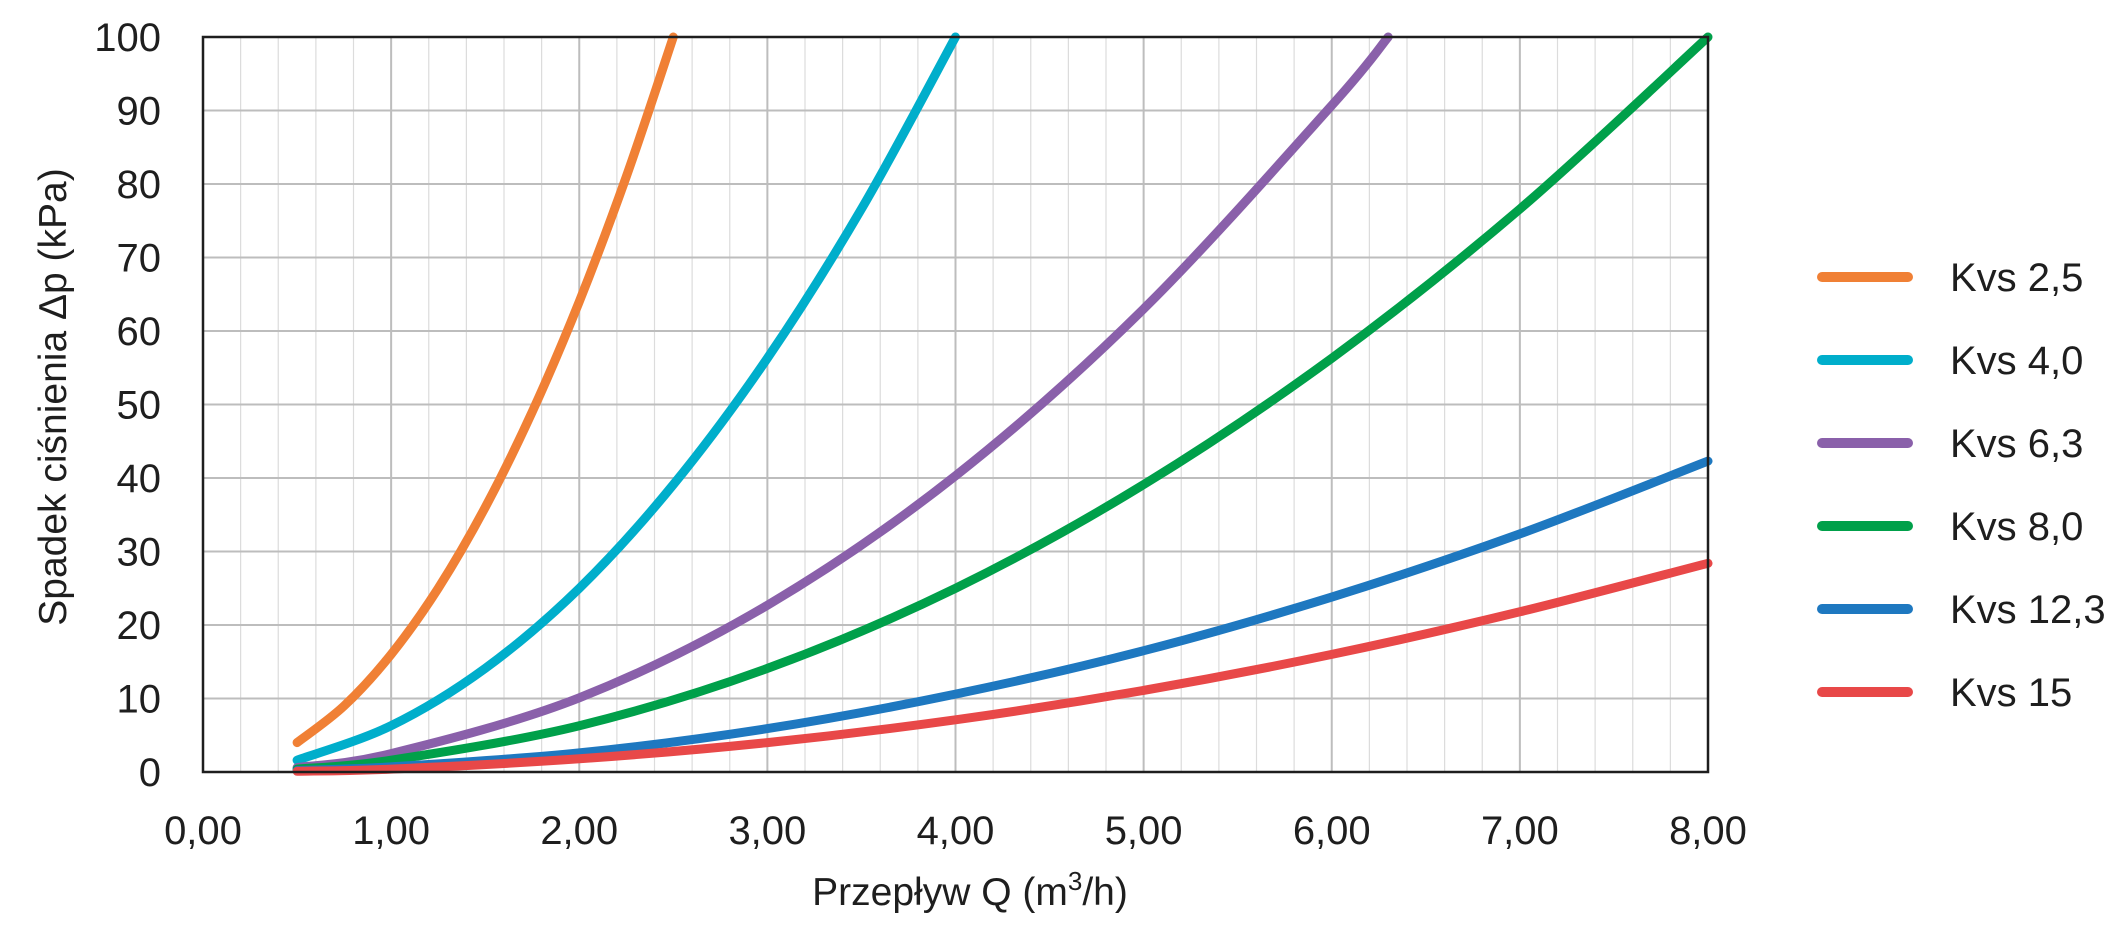 The image size is (2126, 947). Describe the element at coordinates (1332, 831) in the screenshot. I see `x-tick-label: 6,00` at that location.